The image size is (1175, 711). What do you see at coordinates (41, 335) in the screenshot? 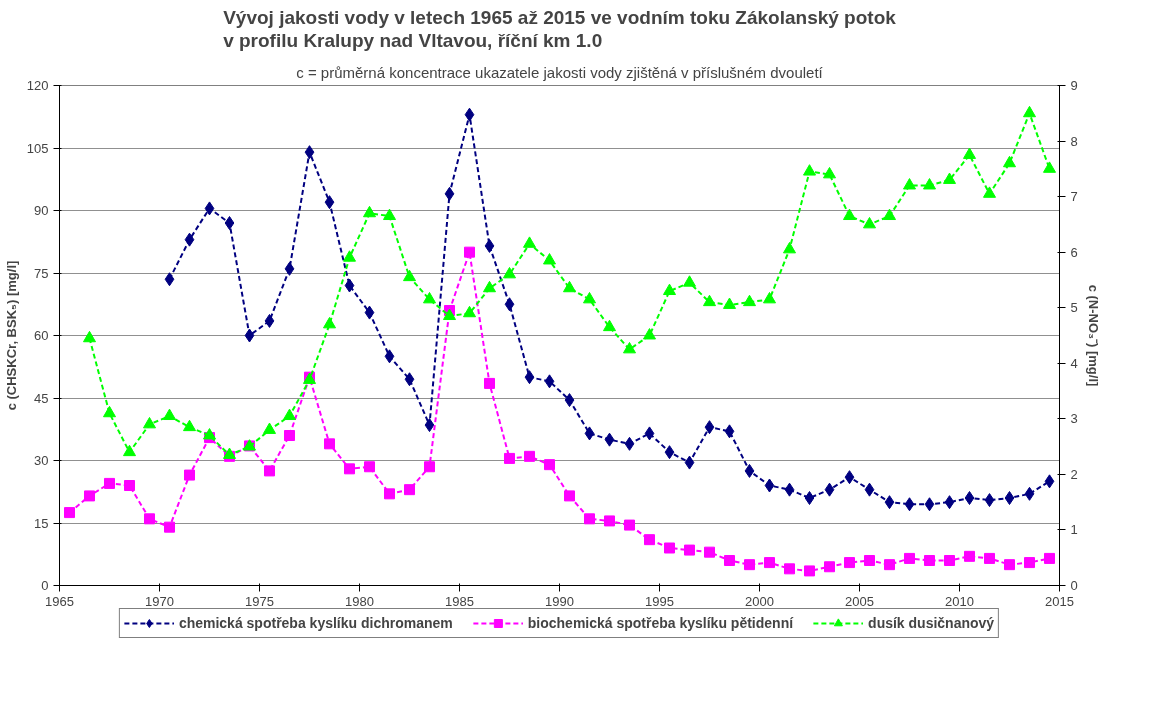
I see `y-tick-label: 60` at bounding box center [41, 335].